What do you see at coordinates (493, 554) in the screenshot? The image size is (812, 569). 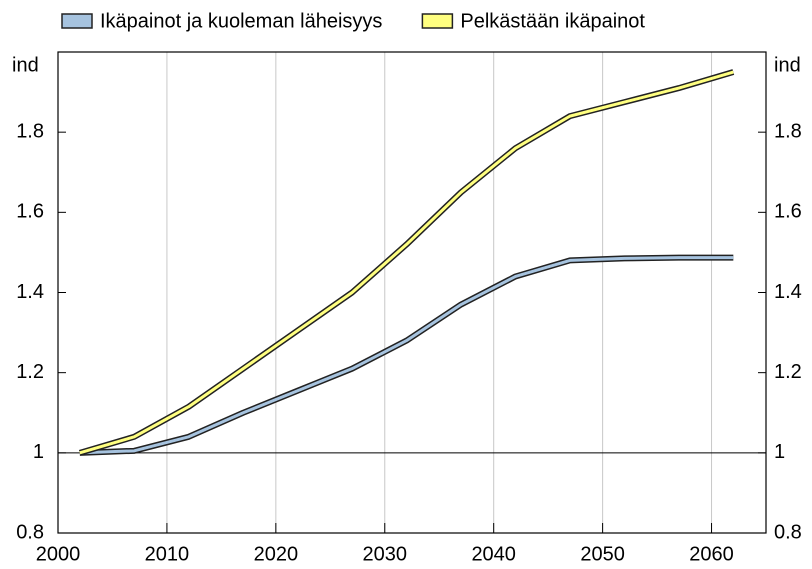 I see `x-tick-label: 2040` at bounding box center [493, 554].